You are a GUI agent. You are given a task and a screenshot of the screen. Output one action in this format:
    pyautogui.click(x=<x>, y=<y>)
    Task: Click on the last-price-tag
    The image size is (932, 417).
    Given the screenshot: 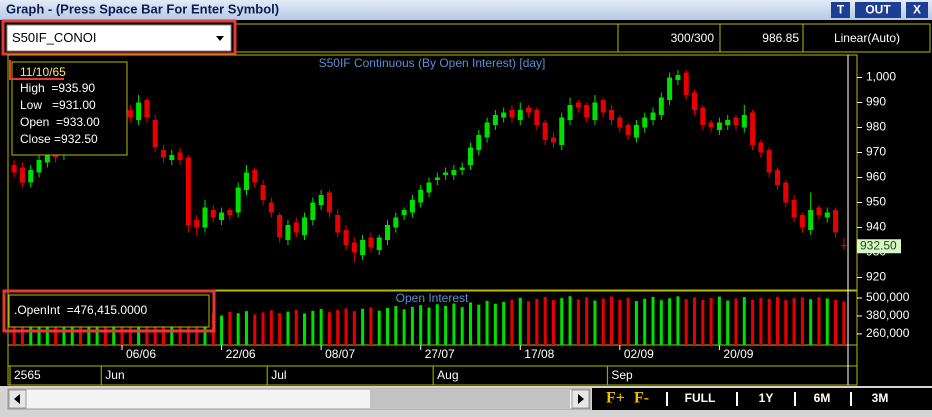 What is the action you would take?
    pyautogui.click(x=879, y=246)
    